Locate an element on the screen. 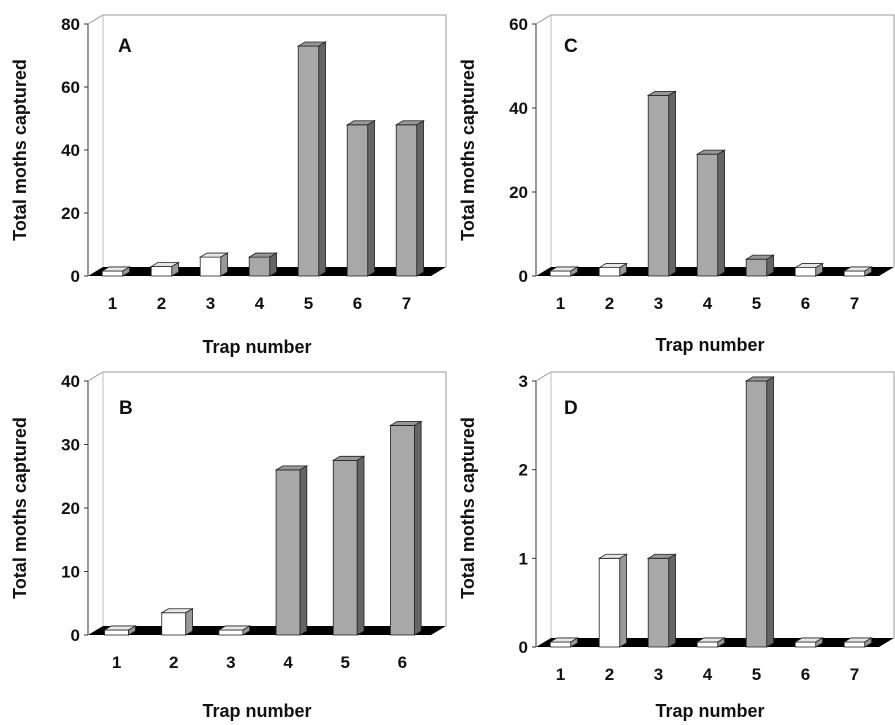 The height and width of the screenshot is (725, 895). plot-frame is located at coordinates (267, 145).